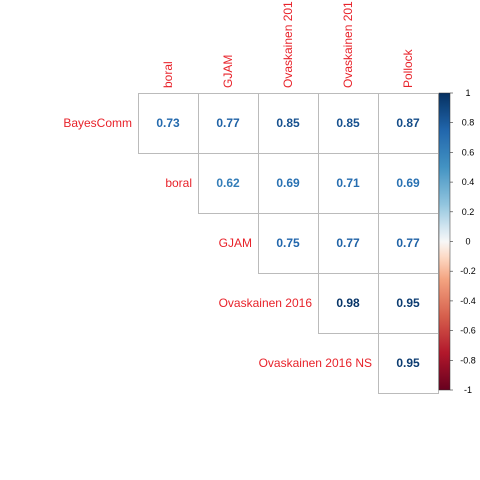  Describe the element at coordinates (468, 152) in the screenshot. I see `colorbar-tick-label: 0.6` at that location.